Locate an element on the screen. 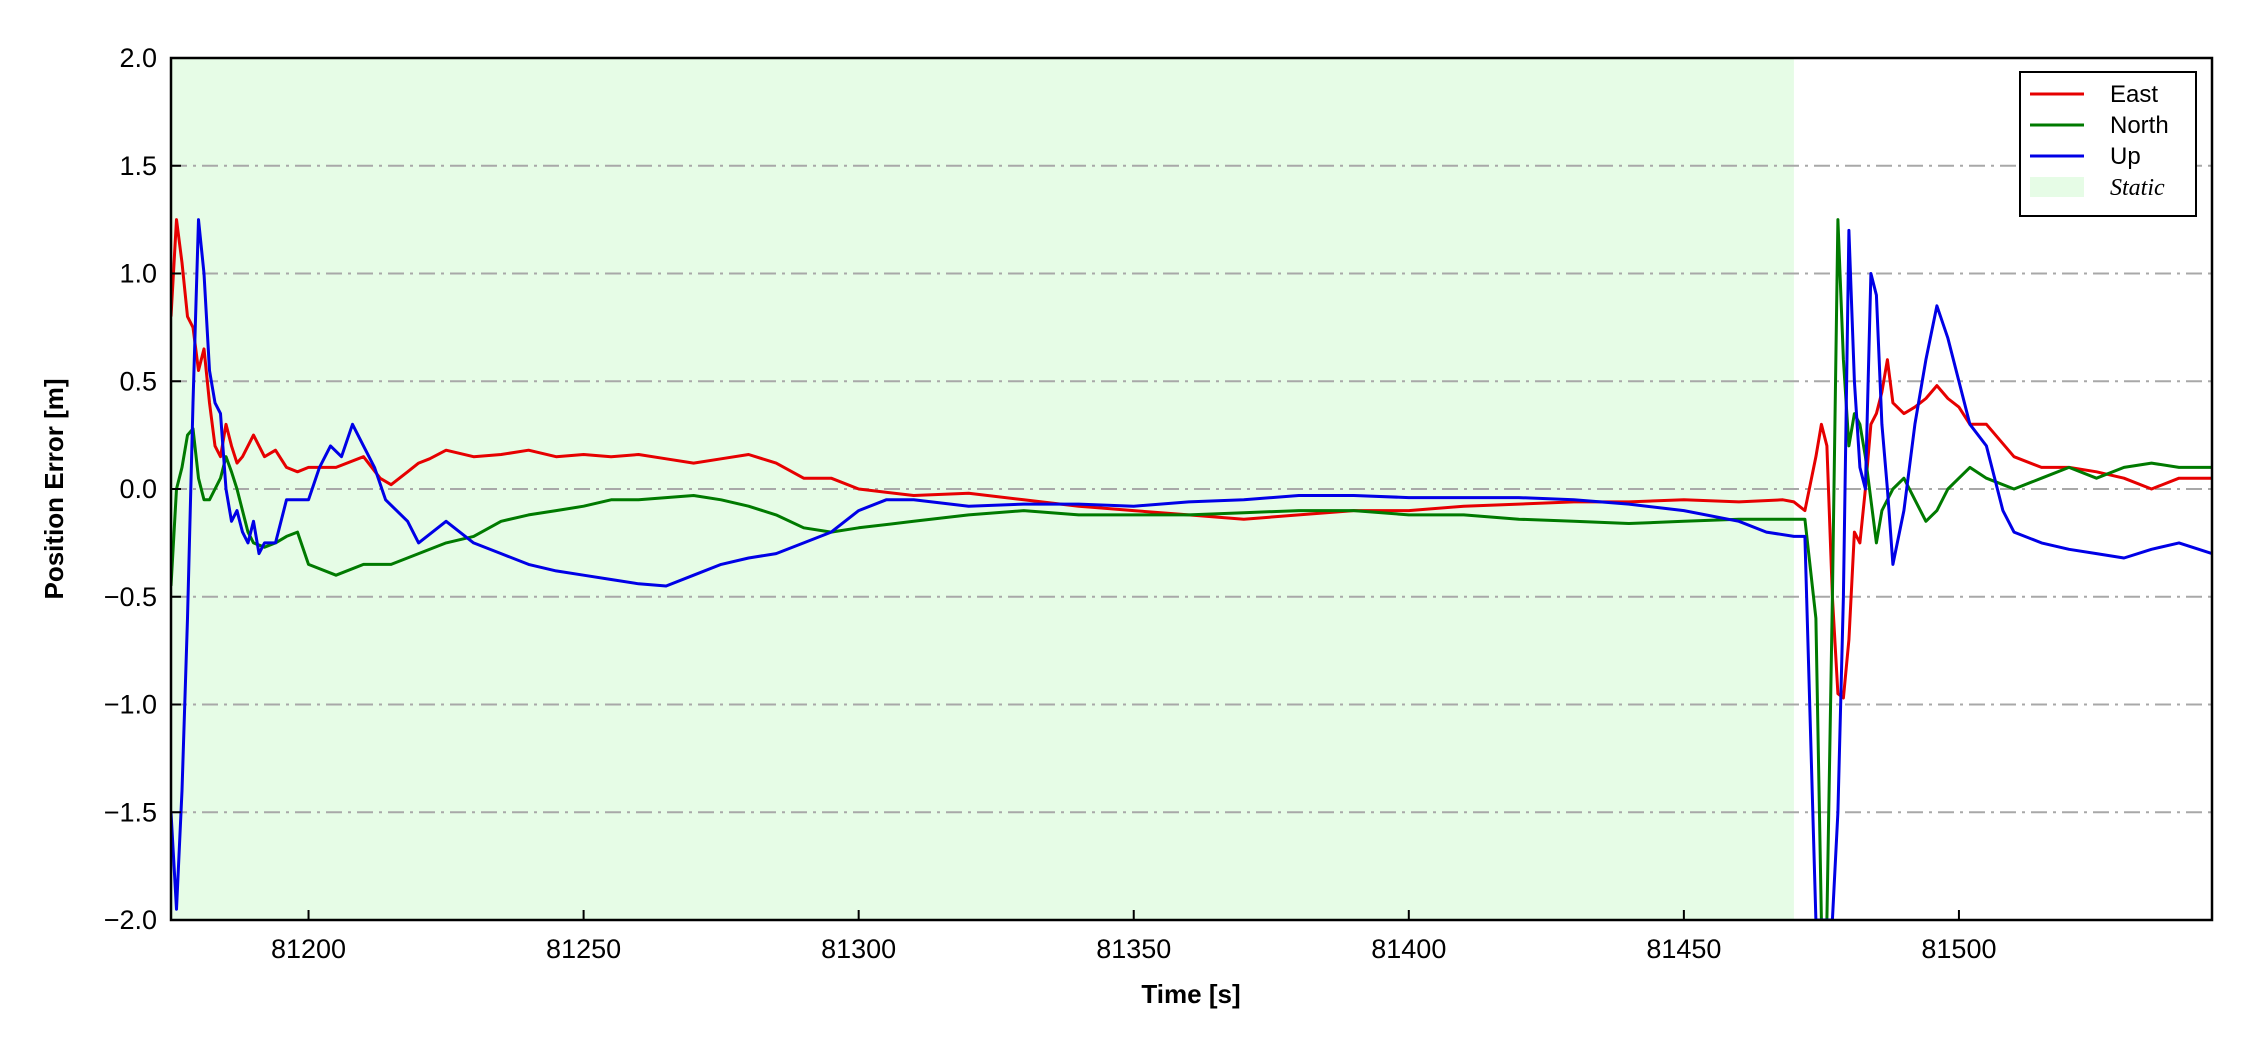 The height and width of the screenshot is (1050, 2250). legend-swatch-static is located at coordinates (2057, 187).